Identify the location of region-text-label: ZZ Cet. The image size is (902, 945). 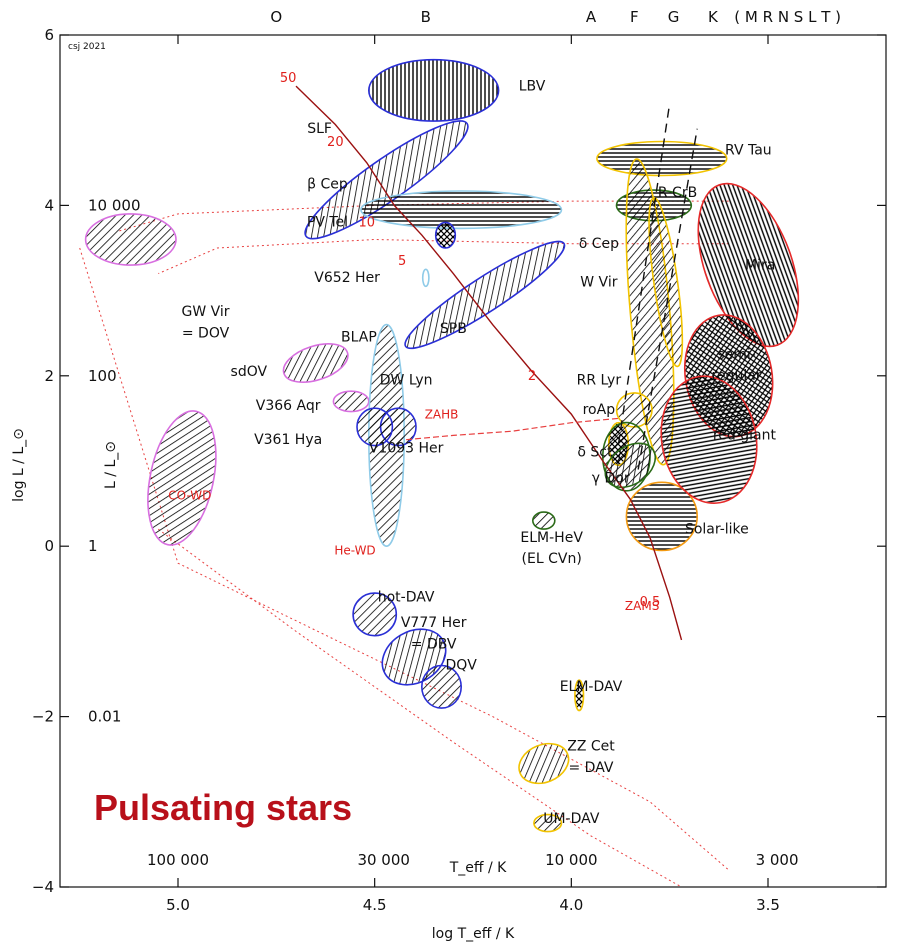
(591, 747).